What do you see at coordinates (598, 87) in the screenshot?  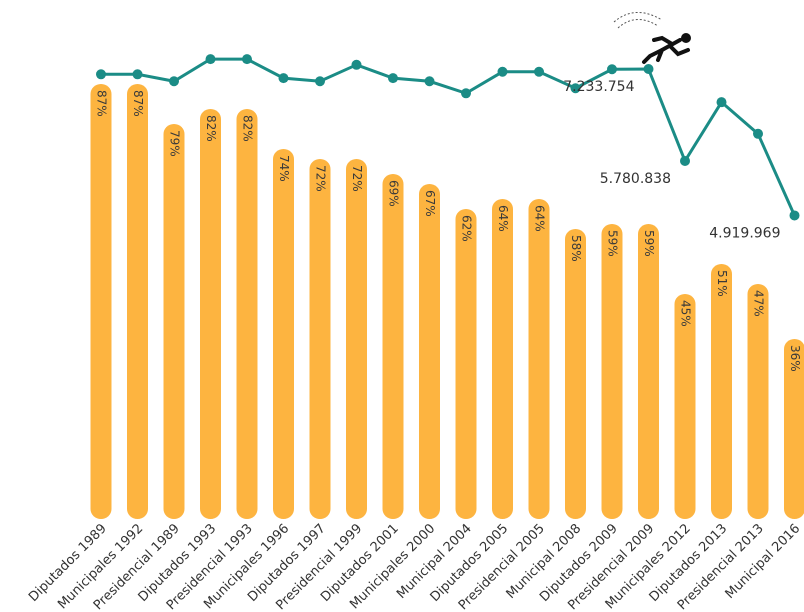 I see `line-value-label: 7.233.754` at bounding box center [598, 87].